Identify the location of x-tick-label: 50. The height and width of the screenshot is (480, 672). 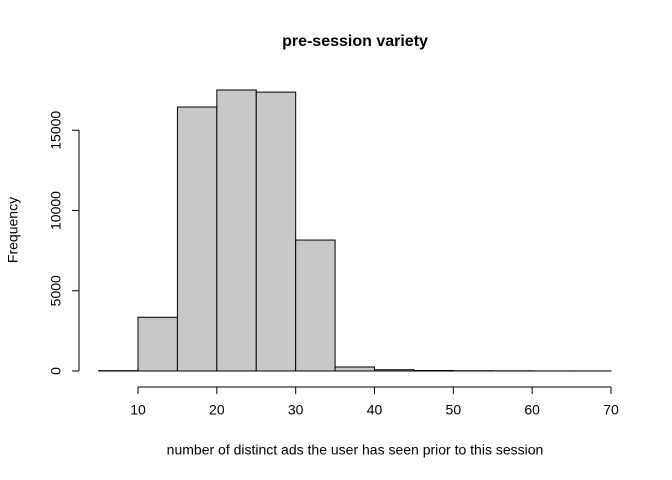
(454, 410).